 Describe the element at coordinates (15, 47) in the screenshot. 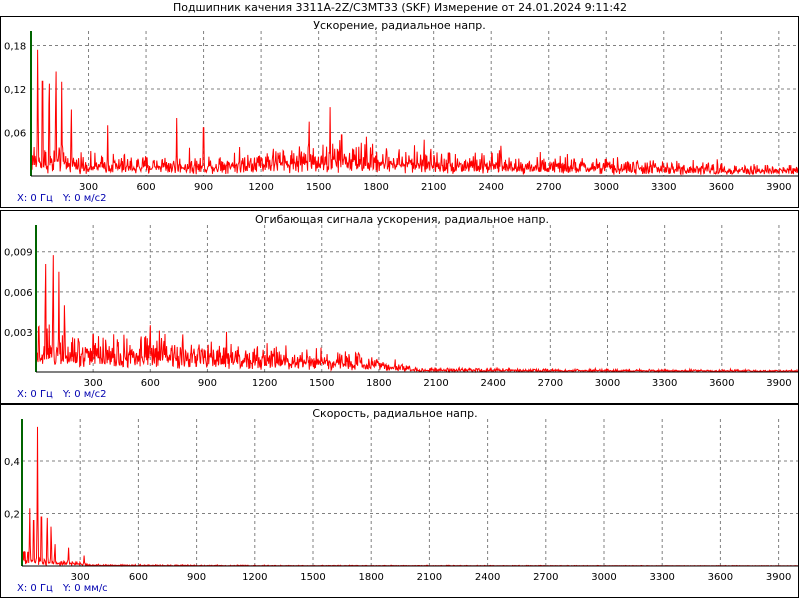

I see `y-tick-label: 0,18` at that location.